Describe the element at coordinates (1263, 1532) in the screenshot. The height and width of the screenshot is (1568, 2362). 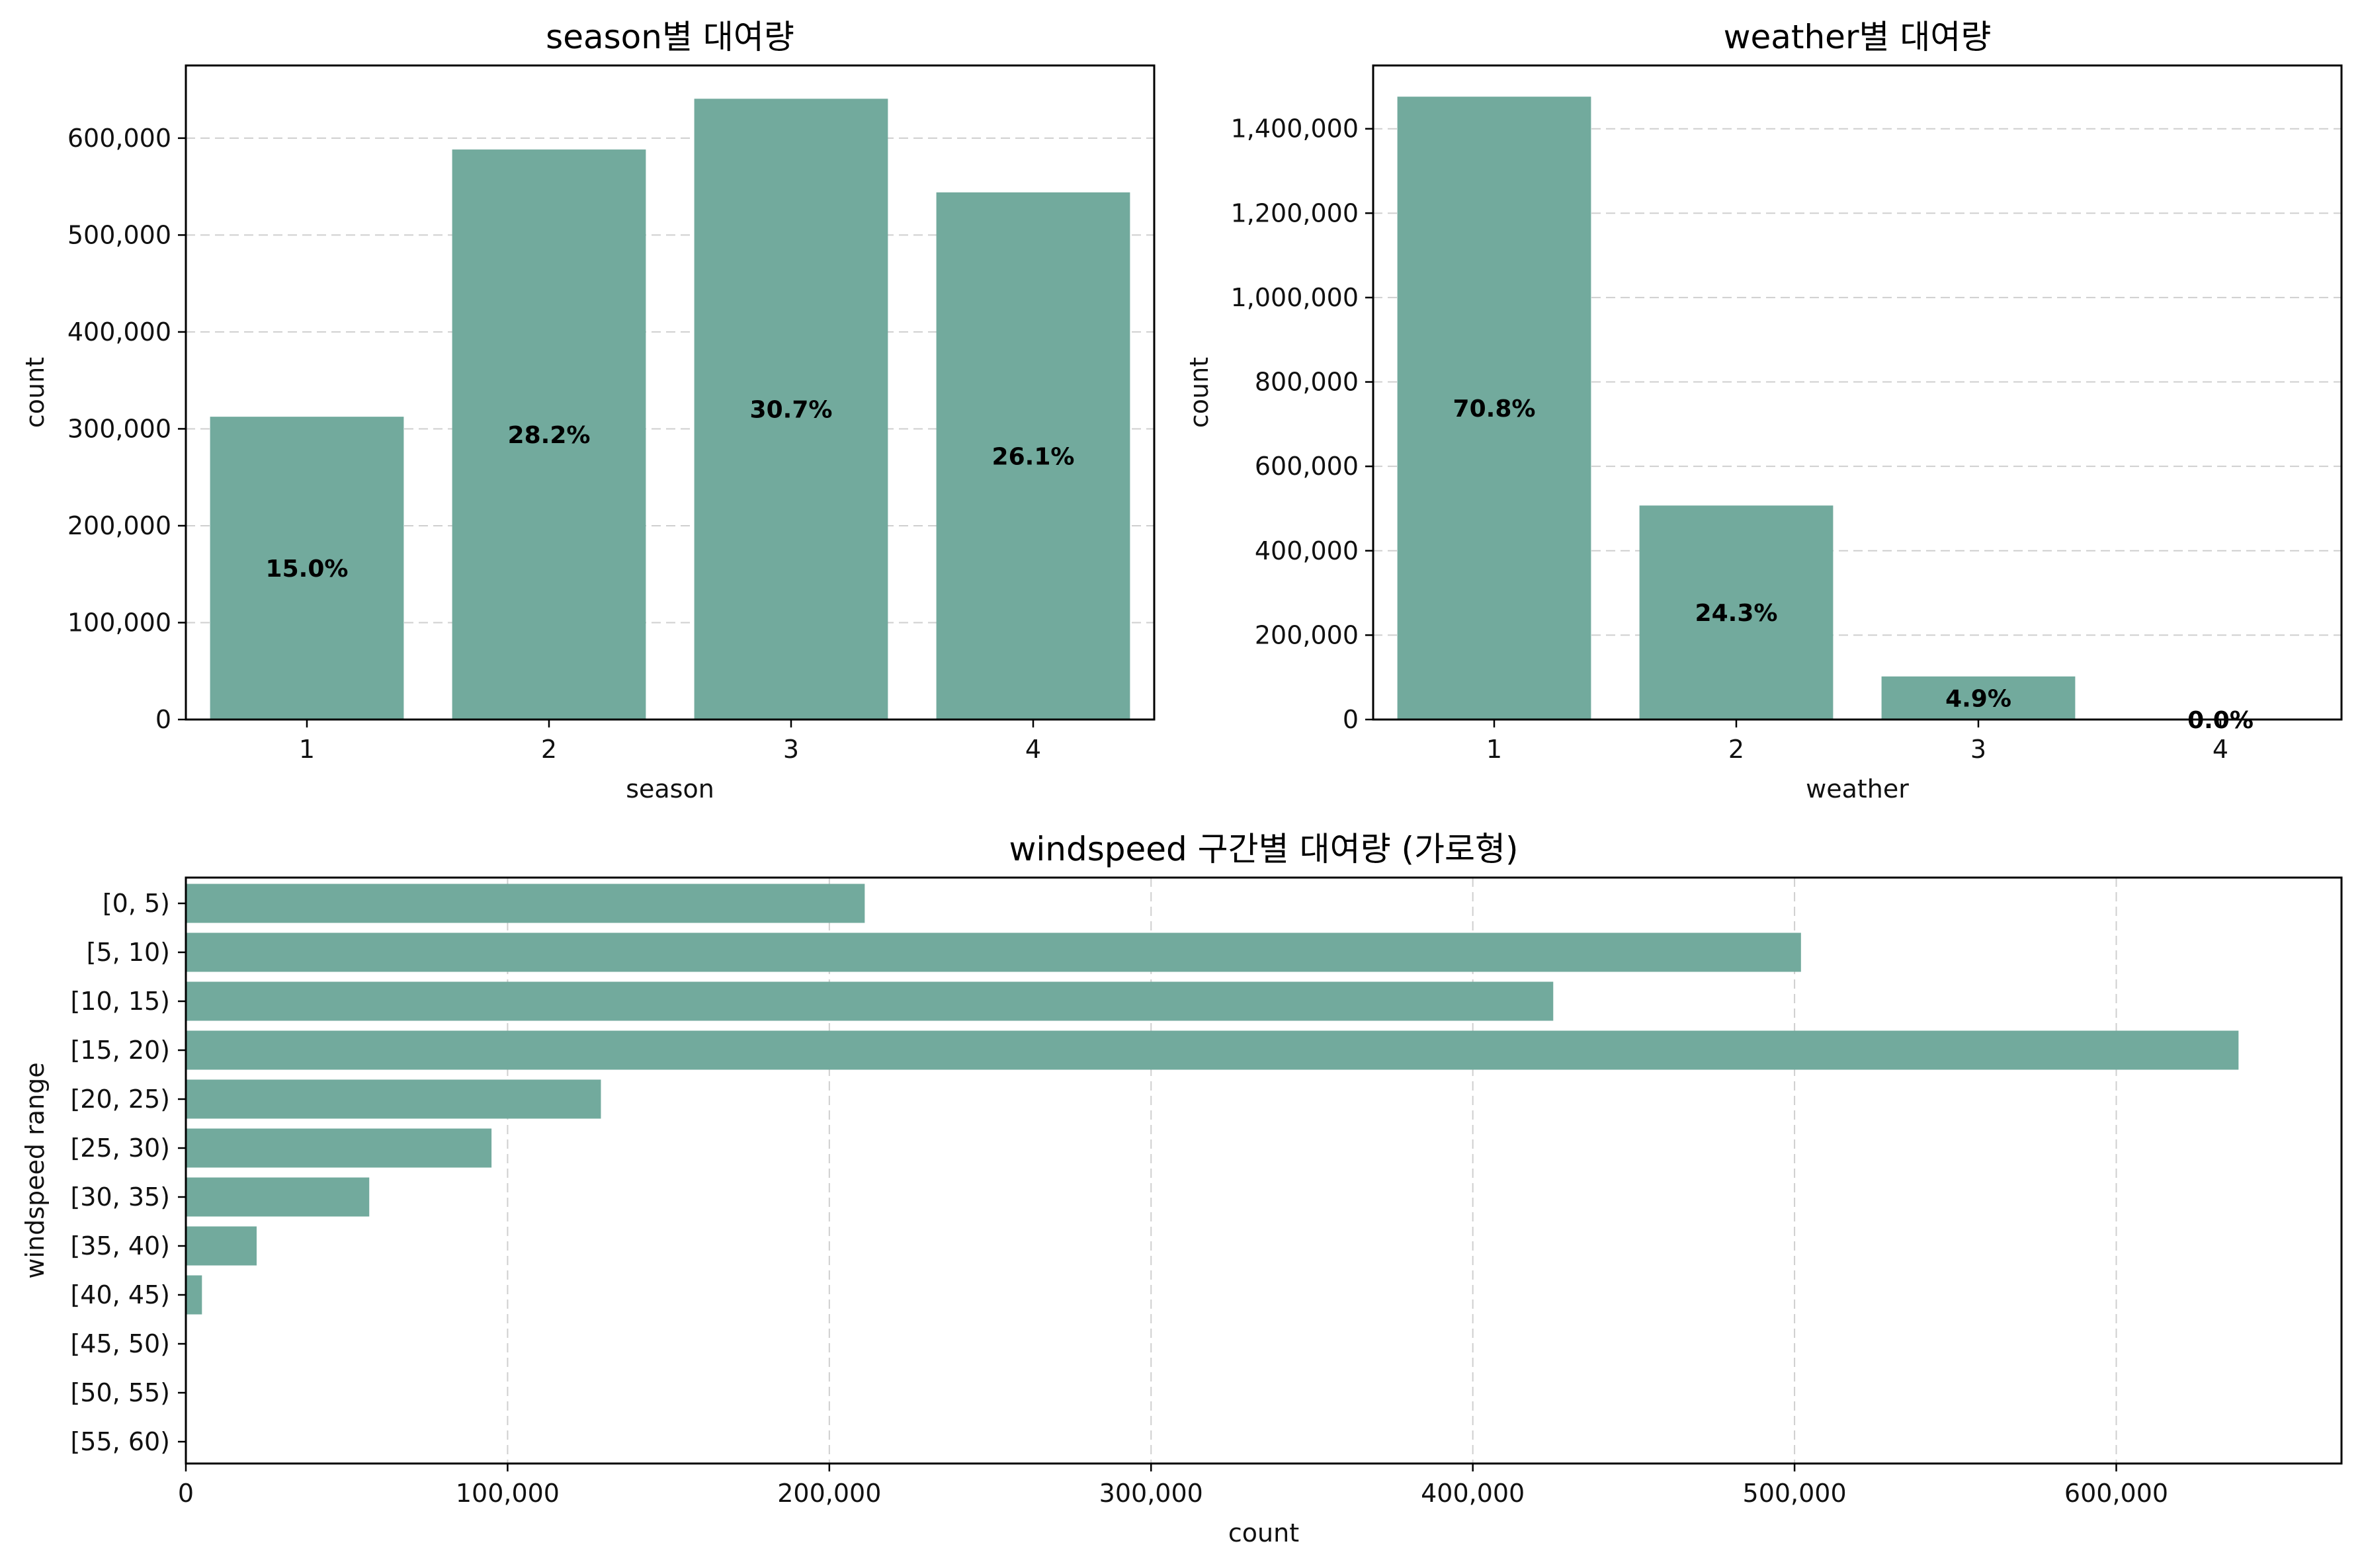
I see `x-axis-label: count` at that location.